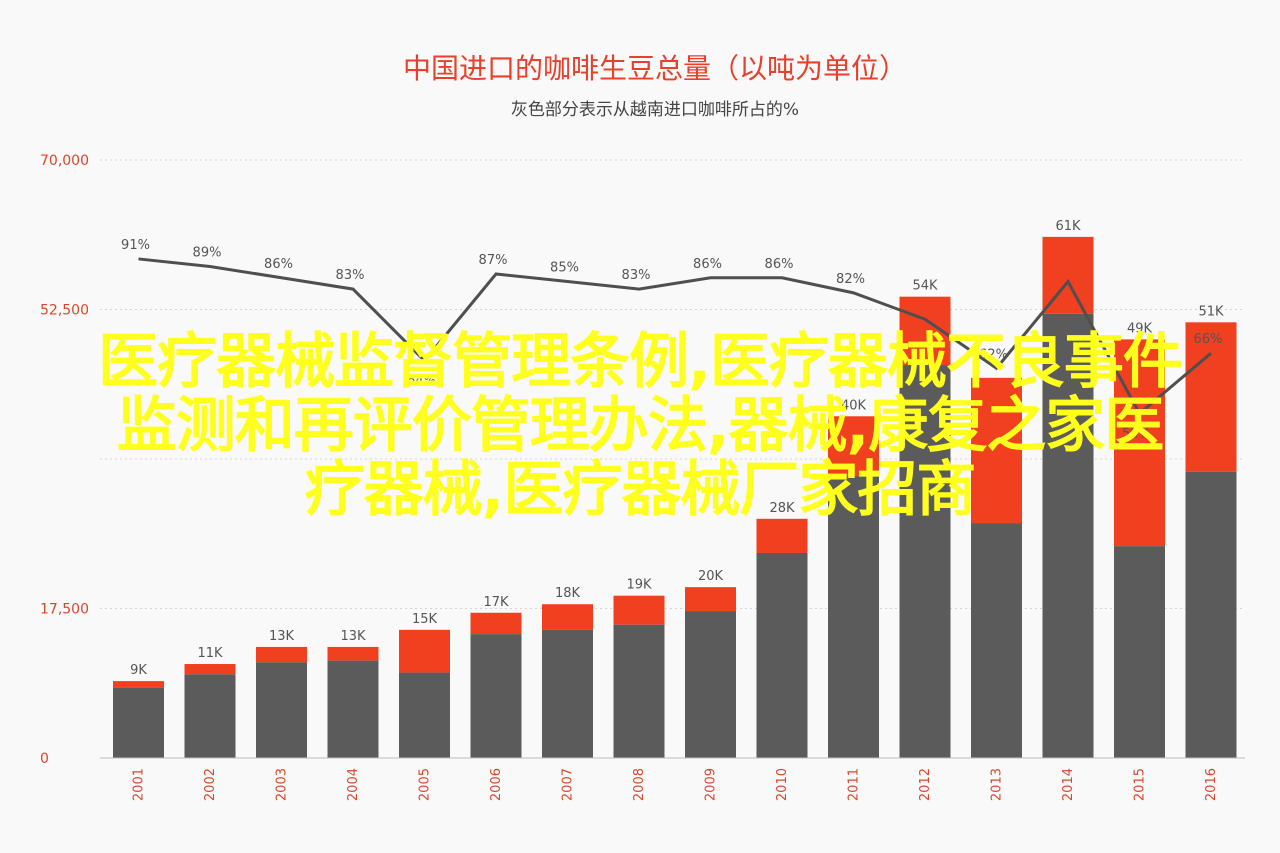 This screenshot has width=1280, height=853. What do you see at coordinates (710, 599) in the screenshot?
I see `bar-total-2009` at bounding box center [710, 599].